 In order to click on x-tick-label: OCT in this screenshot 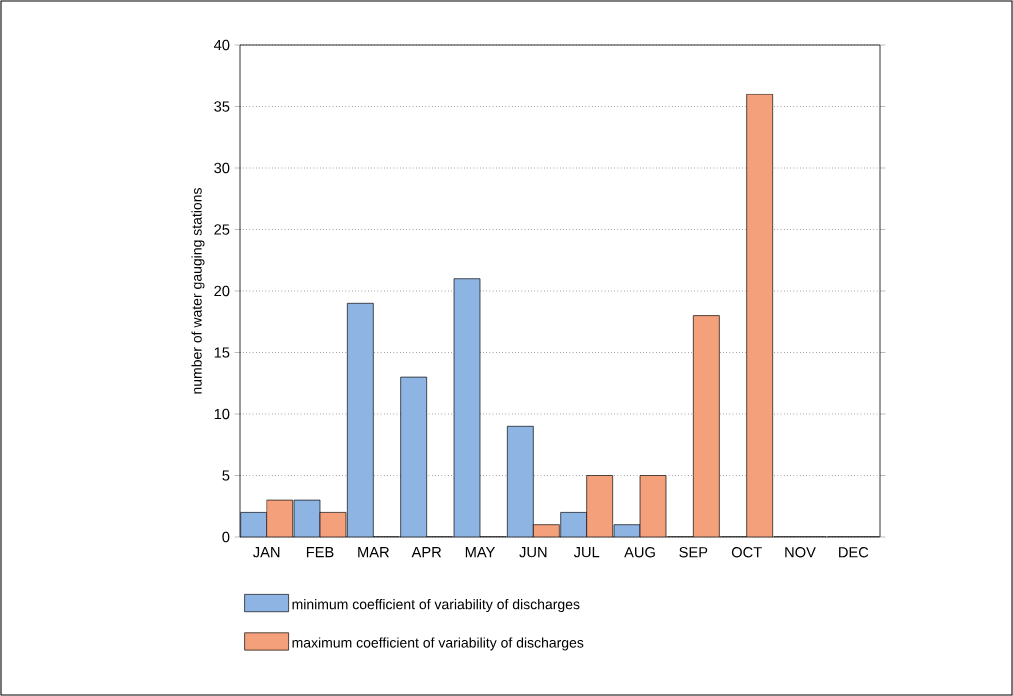, I will do `click(746, 552)`.